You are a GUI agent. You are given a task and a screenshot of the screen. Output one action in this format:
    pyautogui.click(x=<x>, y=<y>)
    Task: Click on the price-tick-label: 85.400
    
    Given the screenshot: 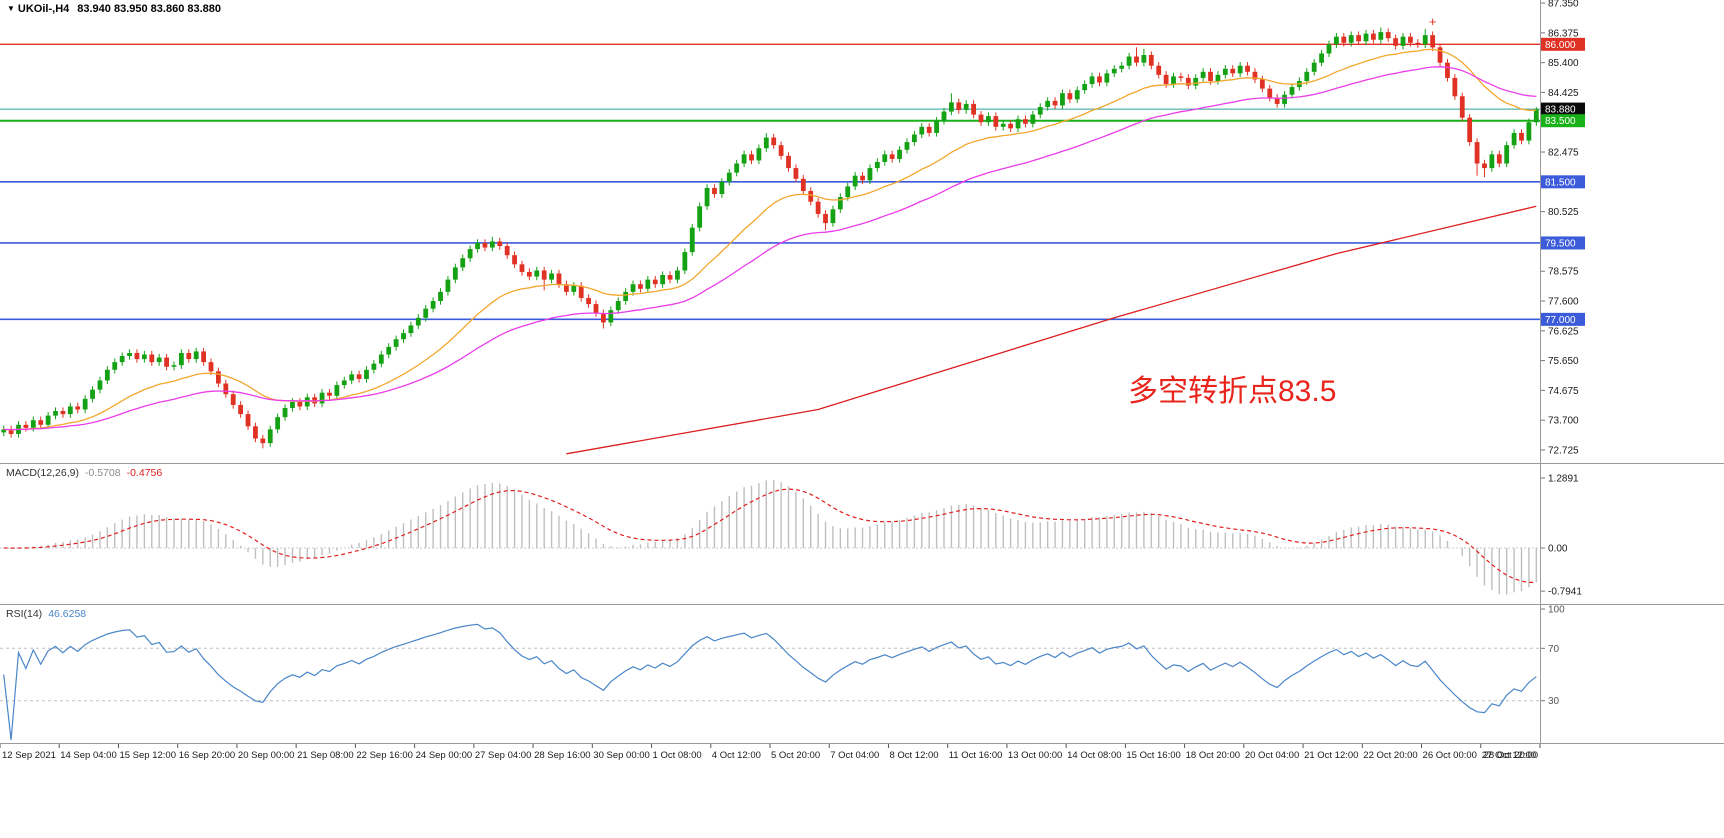 What is the action you would take?
    pyautogui.click(x=1563, y=63)
    